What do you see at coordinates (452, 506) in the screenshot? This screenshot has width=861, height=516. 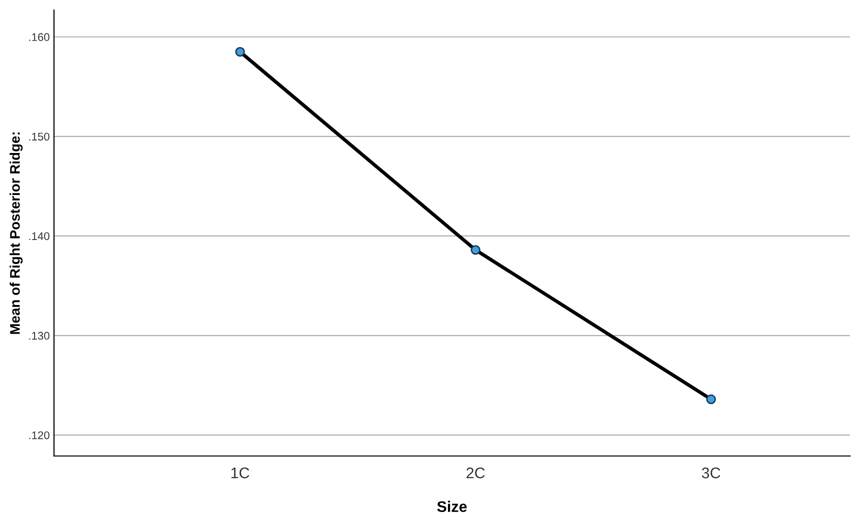 I see `x-axis-title: Size` at bounding box center [452, 506].